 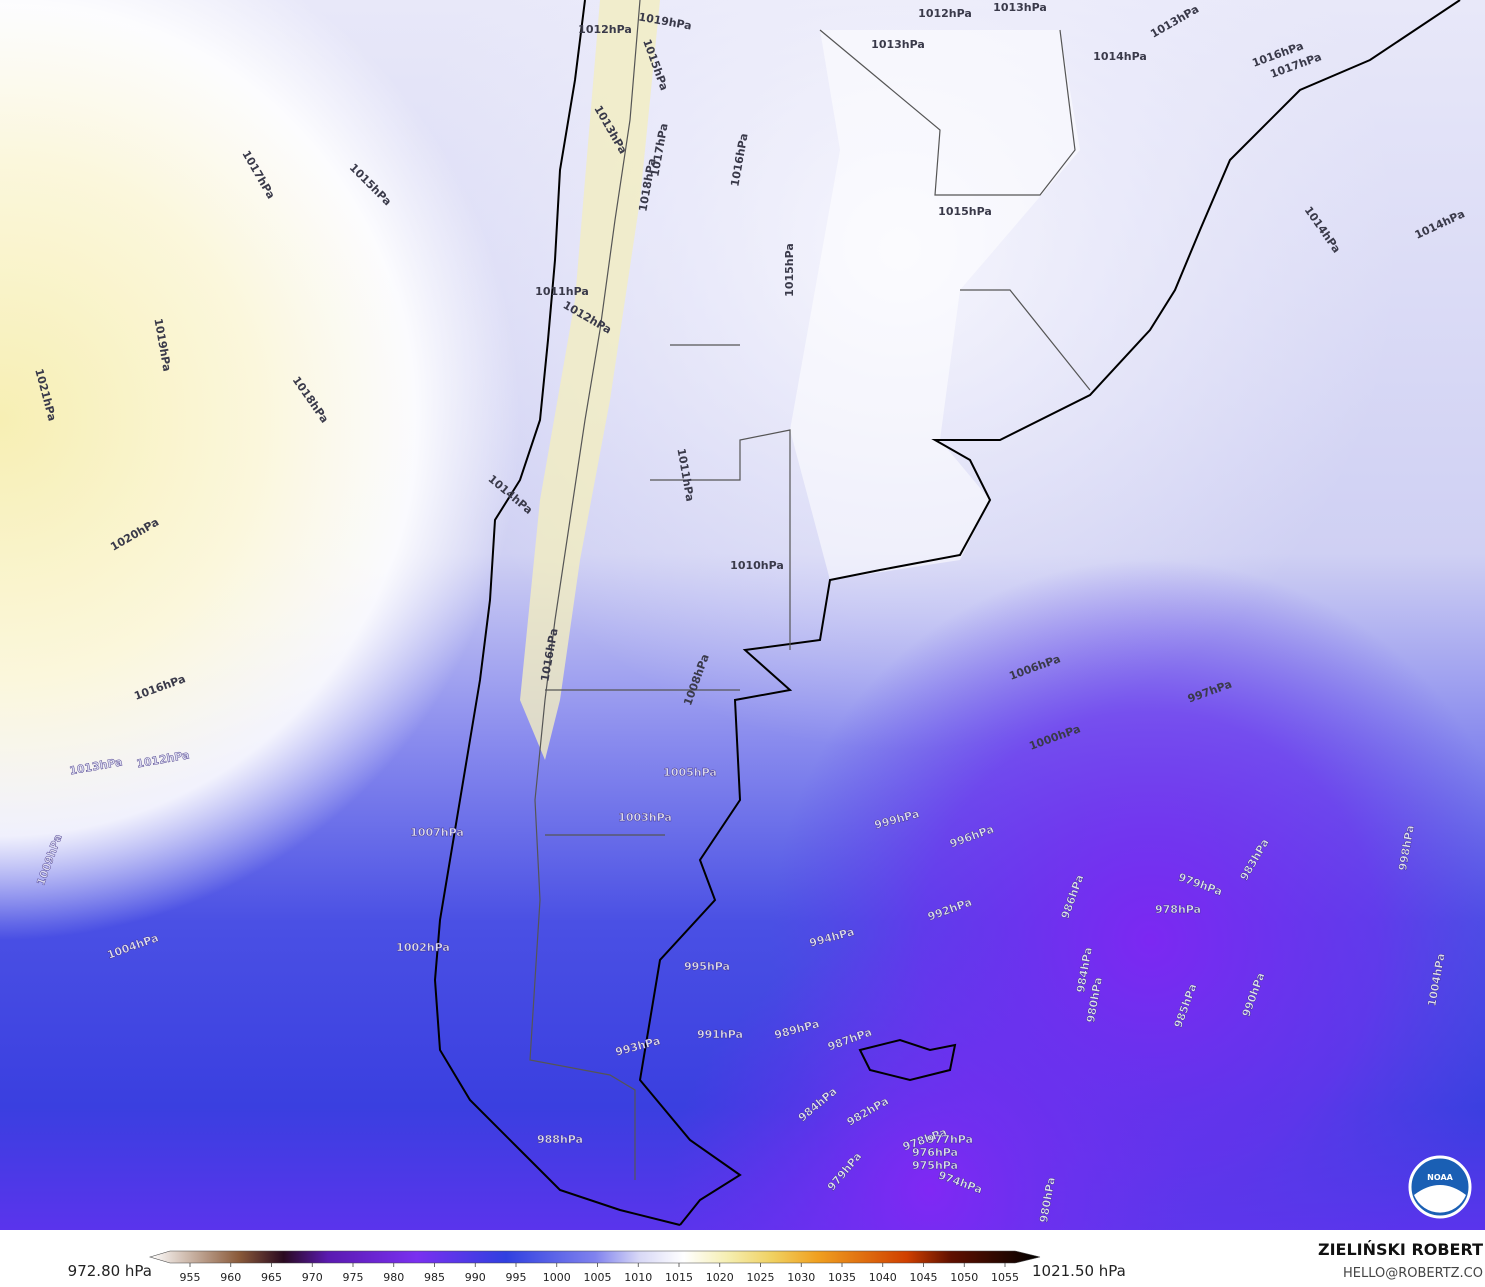 I want to click on colorbar-tick-label: 1055, so click(x=1005, y=1277).